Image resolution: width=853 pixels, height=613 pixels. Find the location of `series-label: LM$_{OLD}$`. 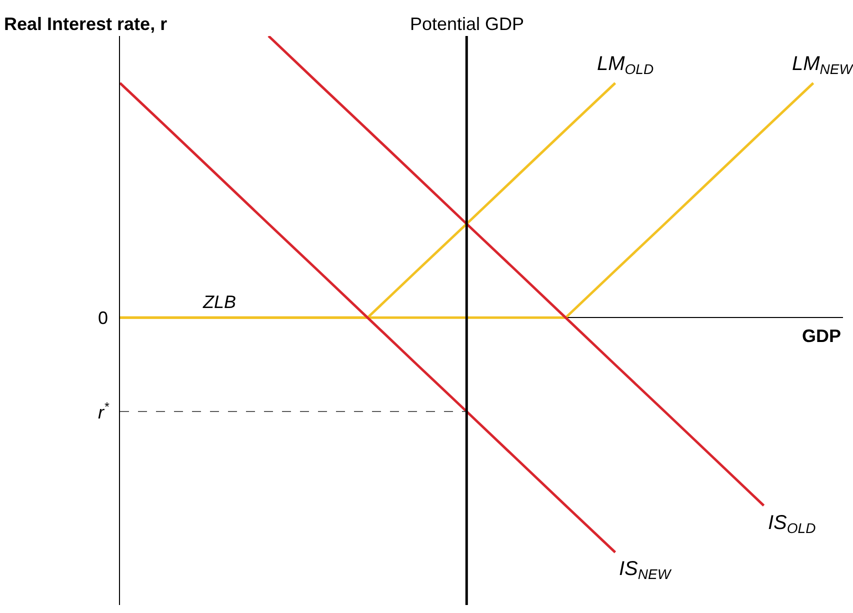

series-label: LM$_{OLD}$ is located at coordinates (625, 65).